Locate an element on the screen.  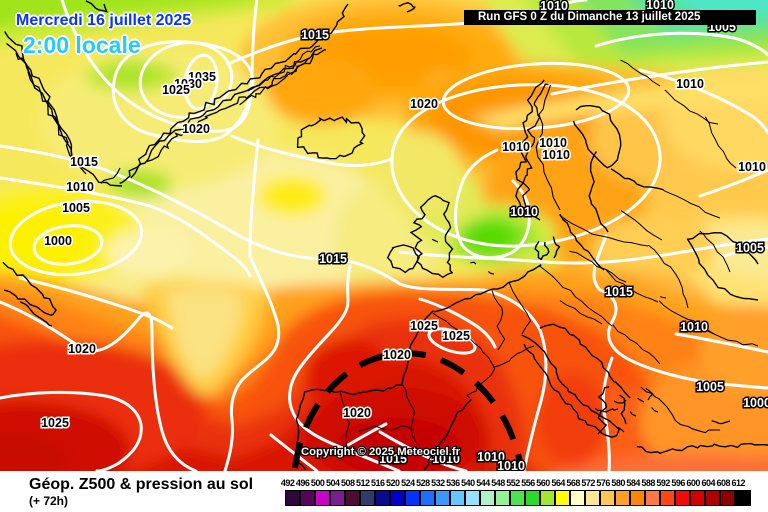
svg-text: 1030 is located at coordinates (188, 84).